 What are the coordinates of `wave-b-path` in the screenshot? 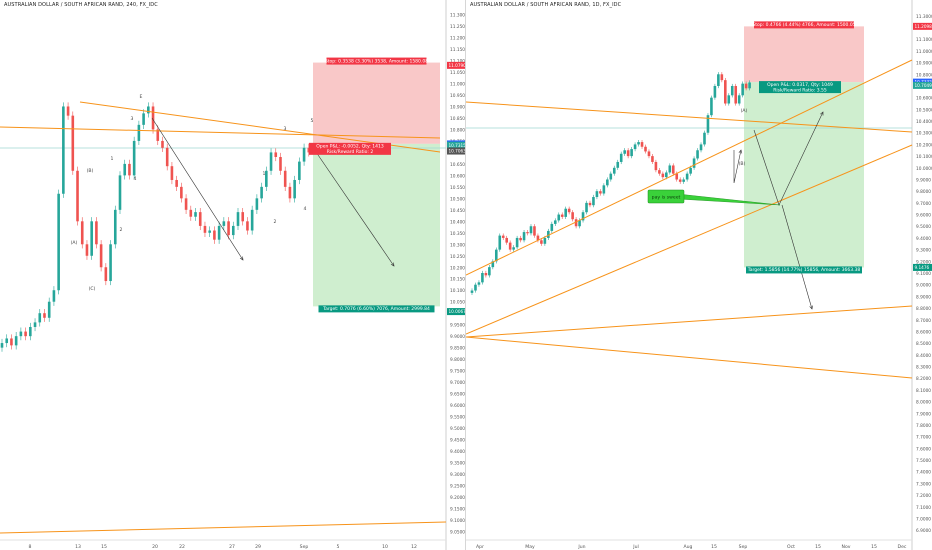 It's located at (737, 166).